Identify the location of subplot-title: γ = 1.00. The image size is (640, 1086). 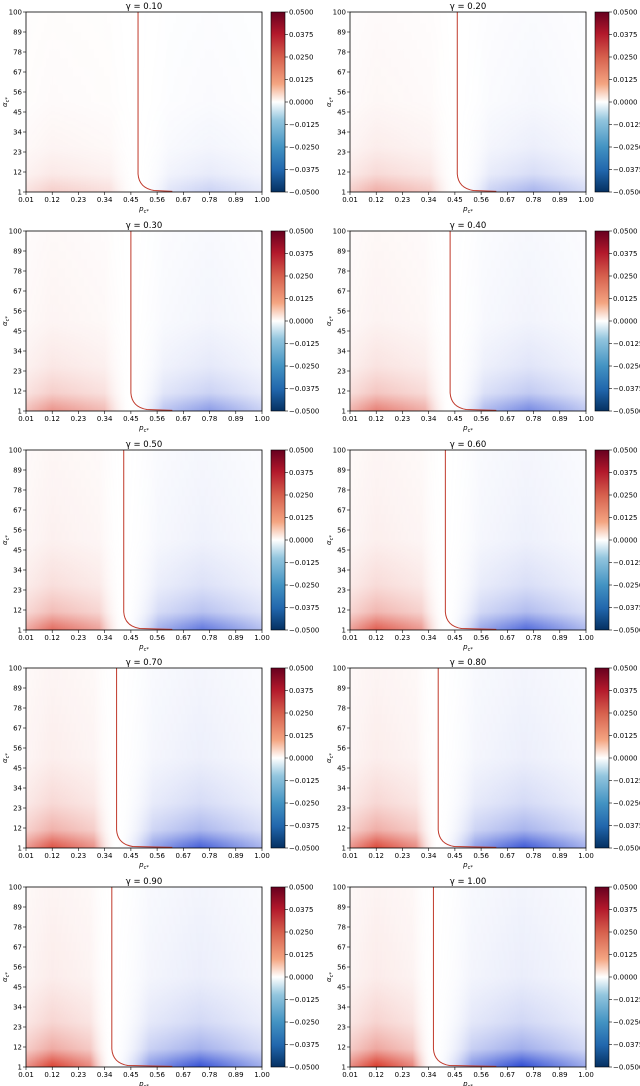
(468, 882).